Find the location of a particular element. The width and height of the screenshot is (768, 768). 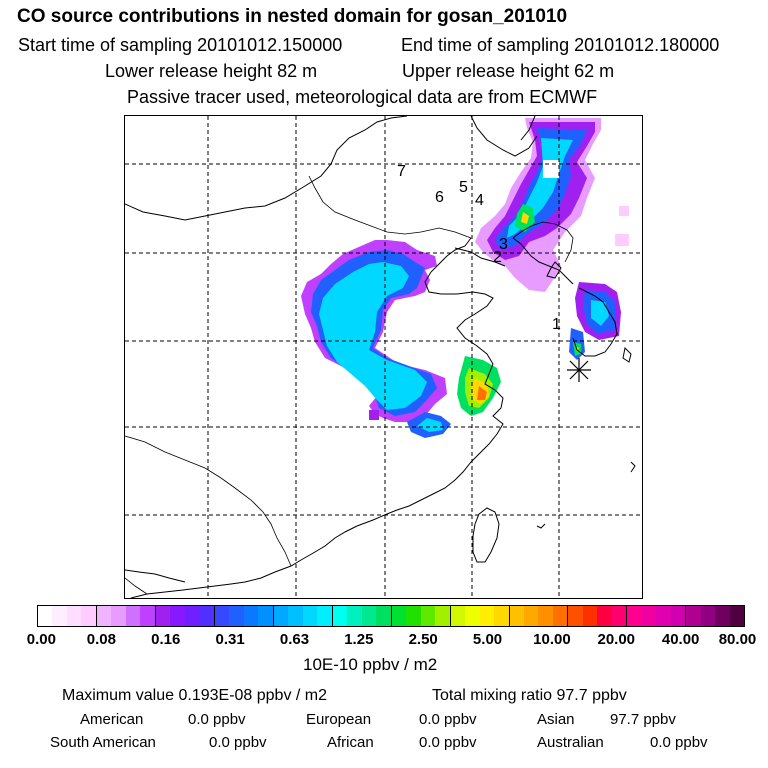

colorbar-unit: 10E-10 ppbv / m2 is located at coordinates (370, 664).